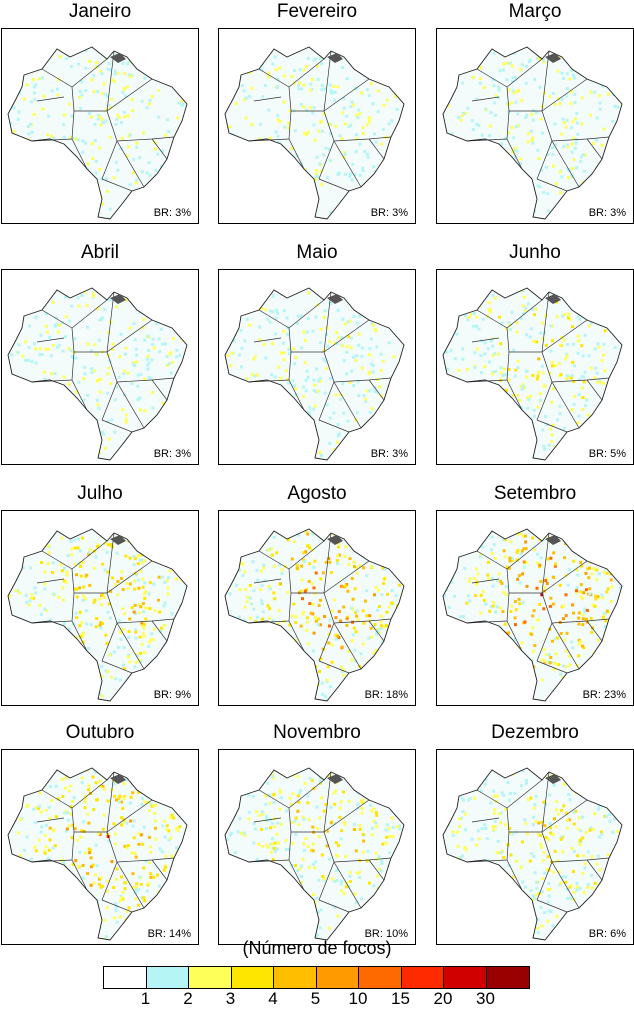 This screenshot has width=634, height=1009. I want to click on legend-tick-label: 1, so click(145, 998).